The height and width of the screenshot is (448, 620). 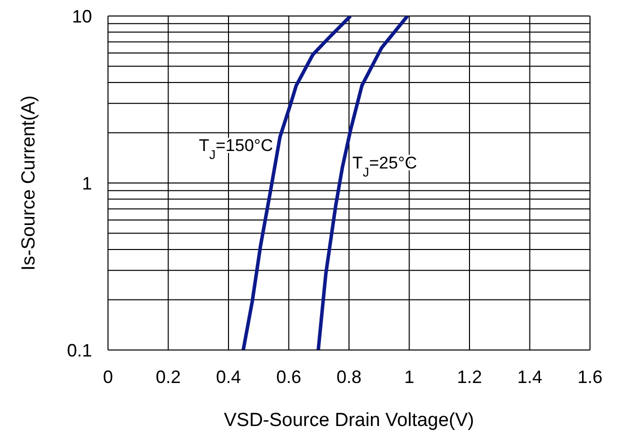 What do you see at coordinates (29, 183) in the screenshot?
I see `y-axis-title: Is-Source Current(A)` at bounding box center [29, 183].